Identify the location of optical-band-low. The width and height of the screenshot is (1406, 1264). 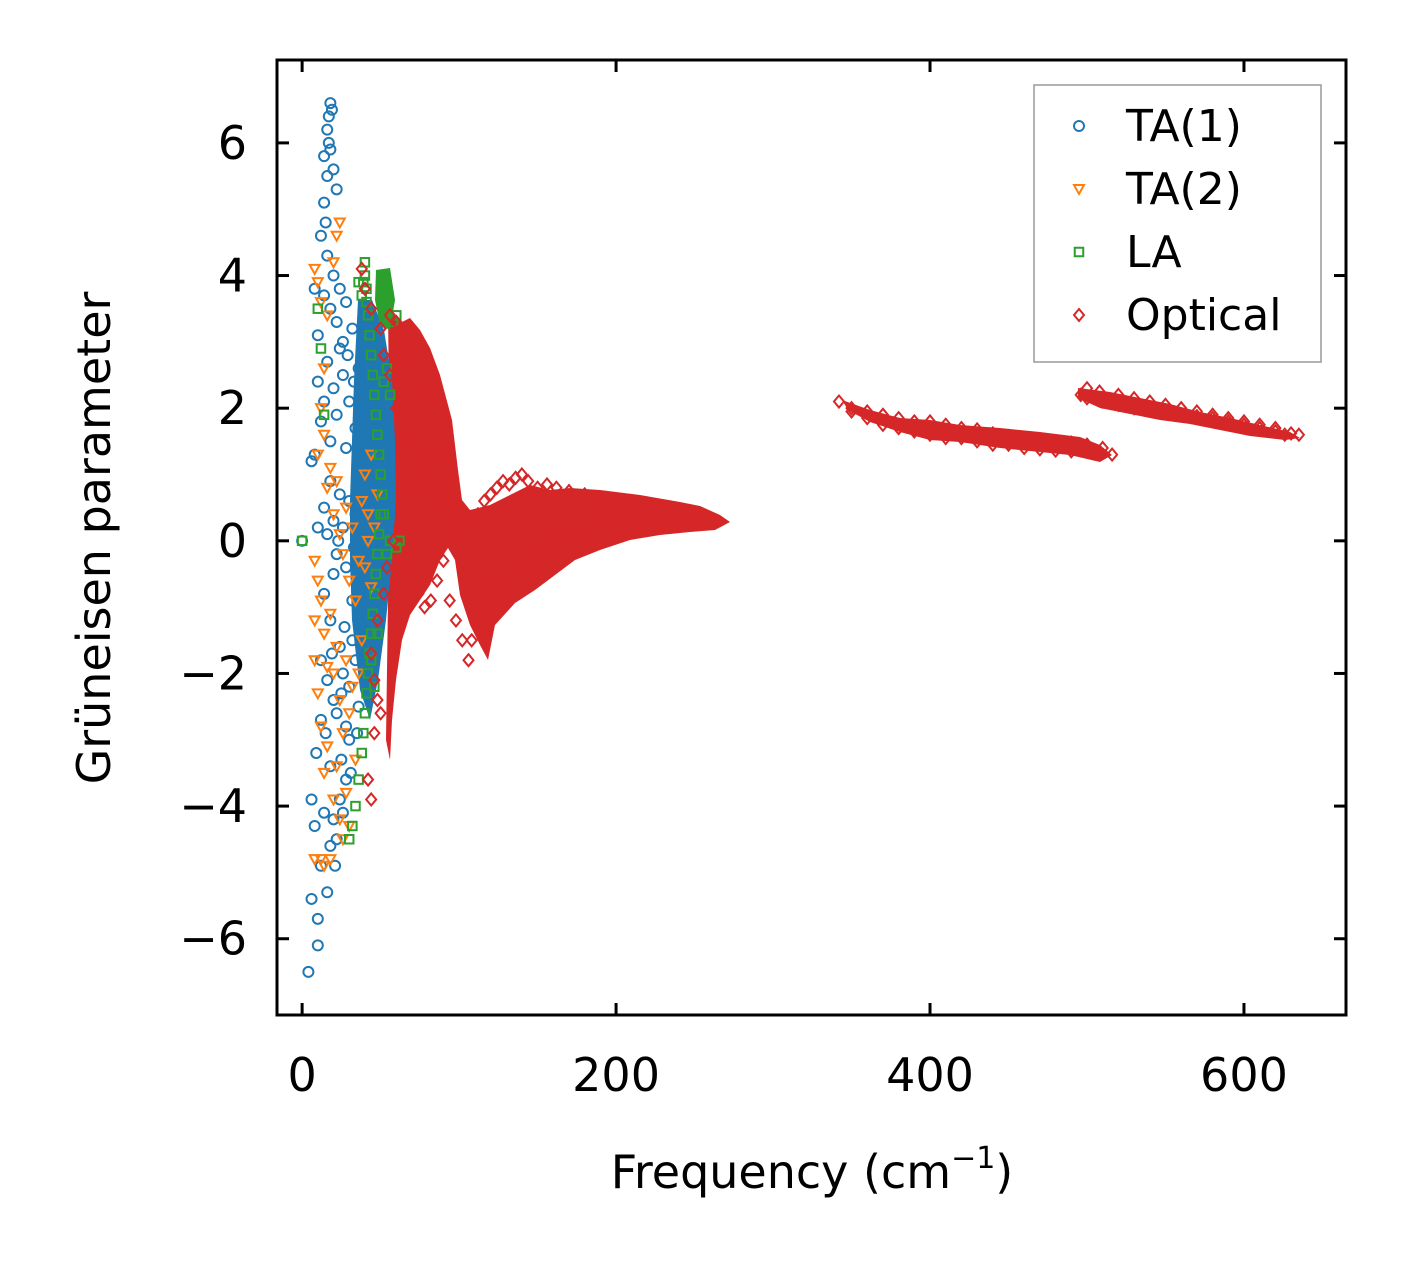
(558, 535).